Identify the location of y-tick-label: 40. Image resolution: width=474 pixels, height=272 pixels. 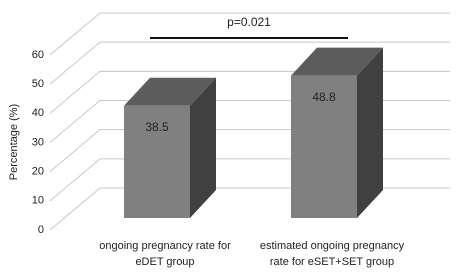
(38, 113).